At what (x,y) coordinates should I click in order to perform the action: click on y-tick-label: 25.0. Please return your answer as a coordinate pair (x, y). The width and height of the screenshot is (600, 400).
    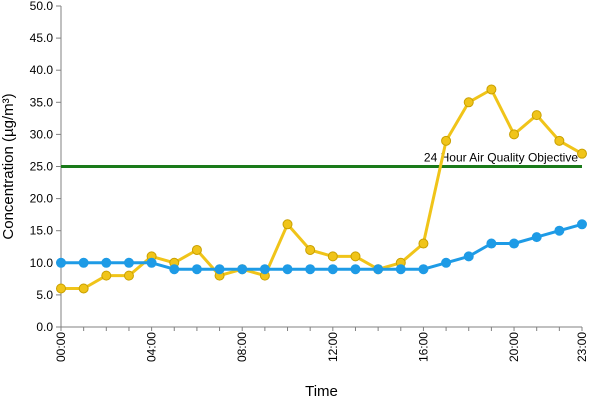
    Looking at the image, I should click on (42, 167).